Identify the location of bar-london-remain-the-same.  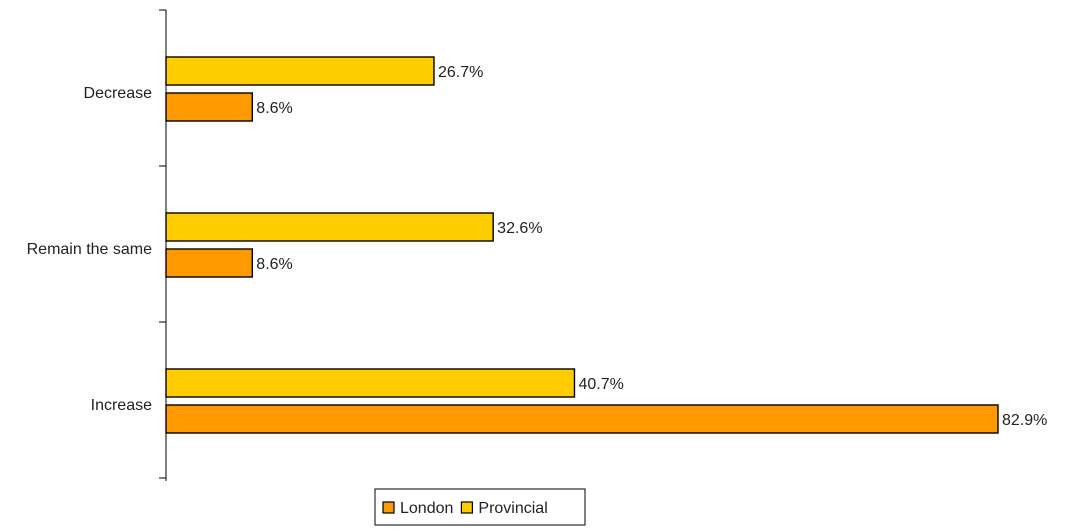
(209, 263).